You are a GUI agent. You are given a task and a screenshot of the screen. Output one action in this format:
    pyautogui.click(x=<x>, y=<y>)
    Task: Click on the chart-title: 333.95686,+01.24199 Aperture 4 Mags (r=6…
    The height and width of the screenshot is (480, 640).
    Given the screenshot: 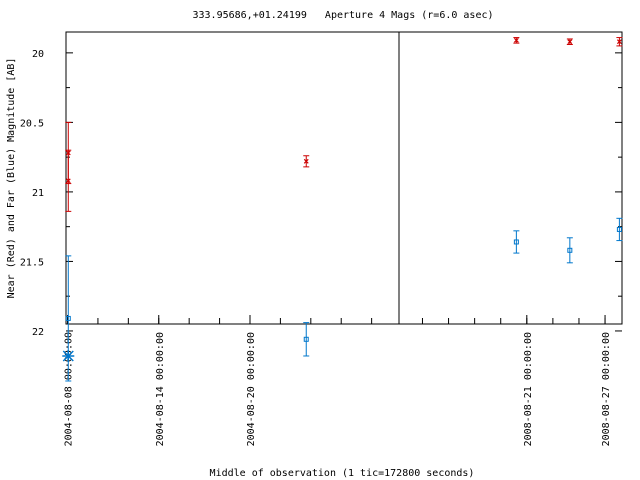 What is the action you would take?
    pyautogui.click(x=342, y=15)
    